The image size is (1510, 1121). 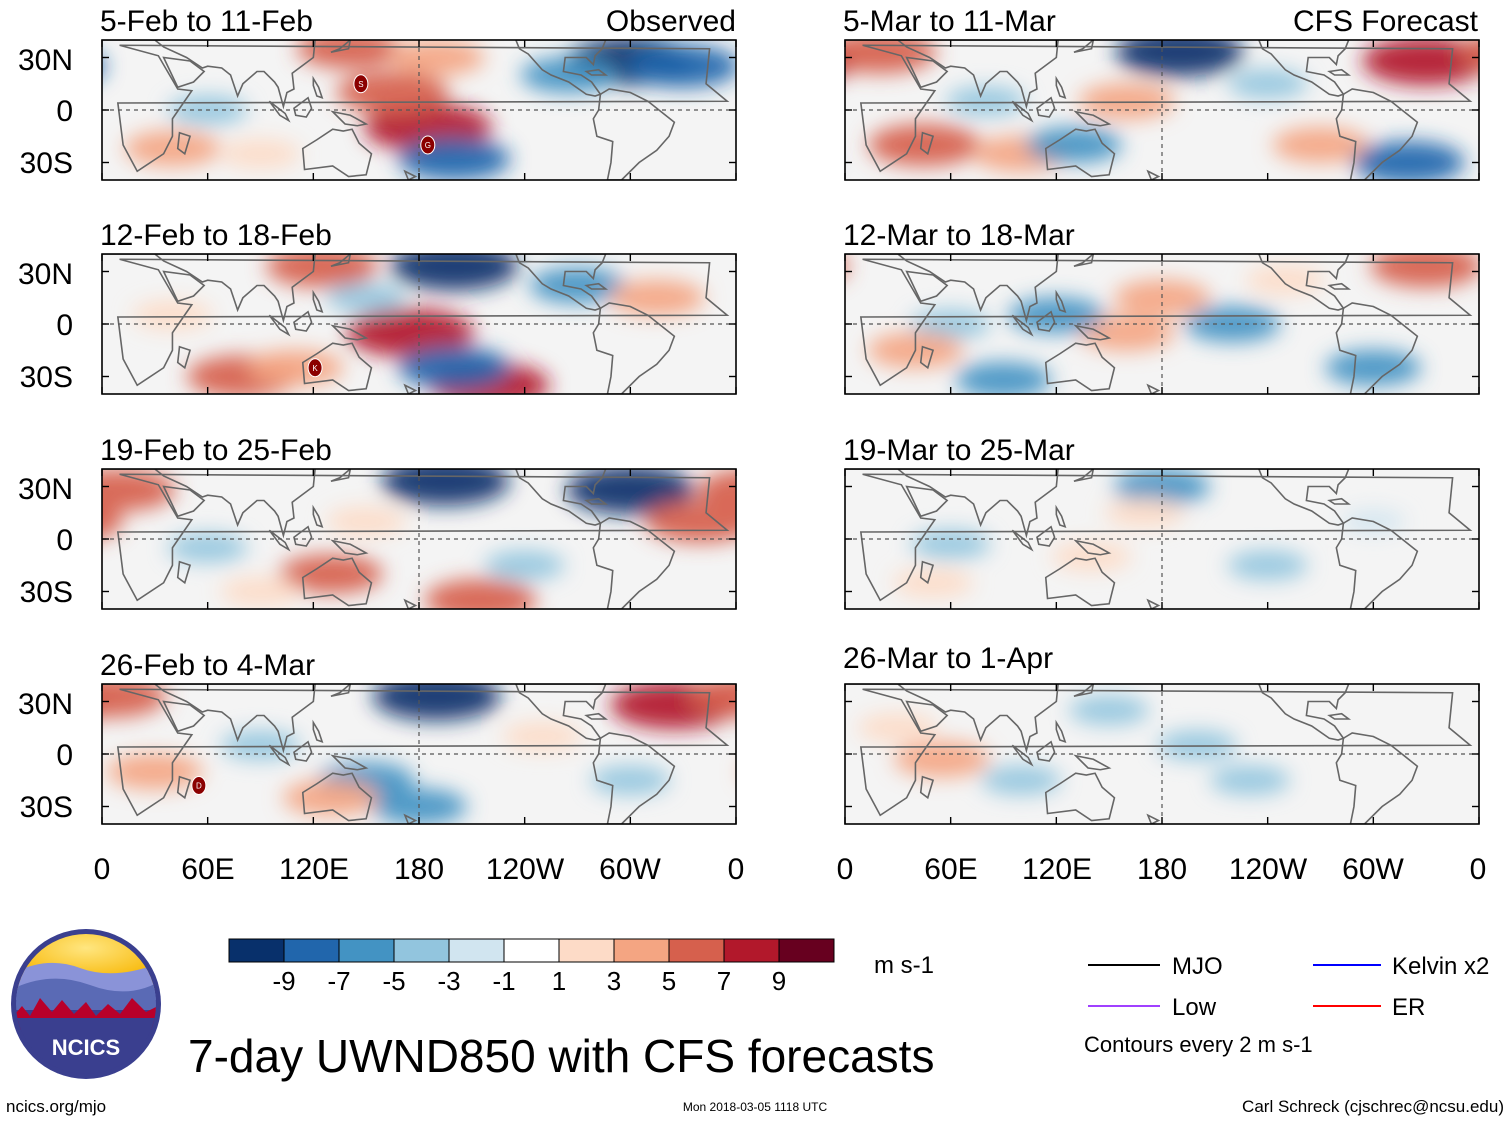 What do you see at coordinates (315, 368) in the screenshot?
I see `storm-marker-label: K` at bounding box center [315, 368].